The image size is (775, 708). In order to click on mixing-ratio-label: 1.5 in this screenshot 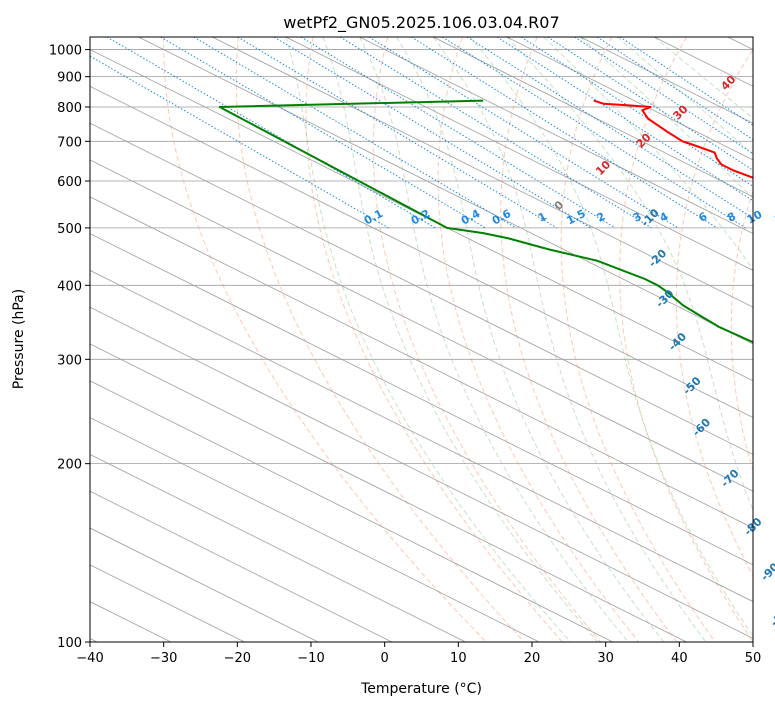, I will do `click(575, 217)`.